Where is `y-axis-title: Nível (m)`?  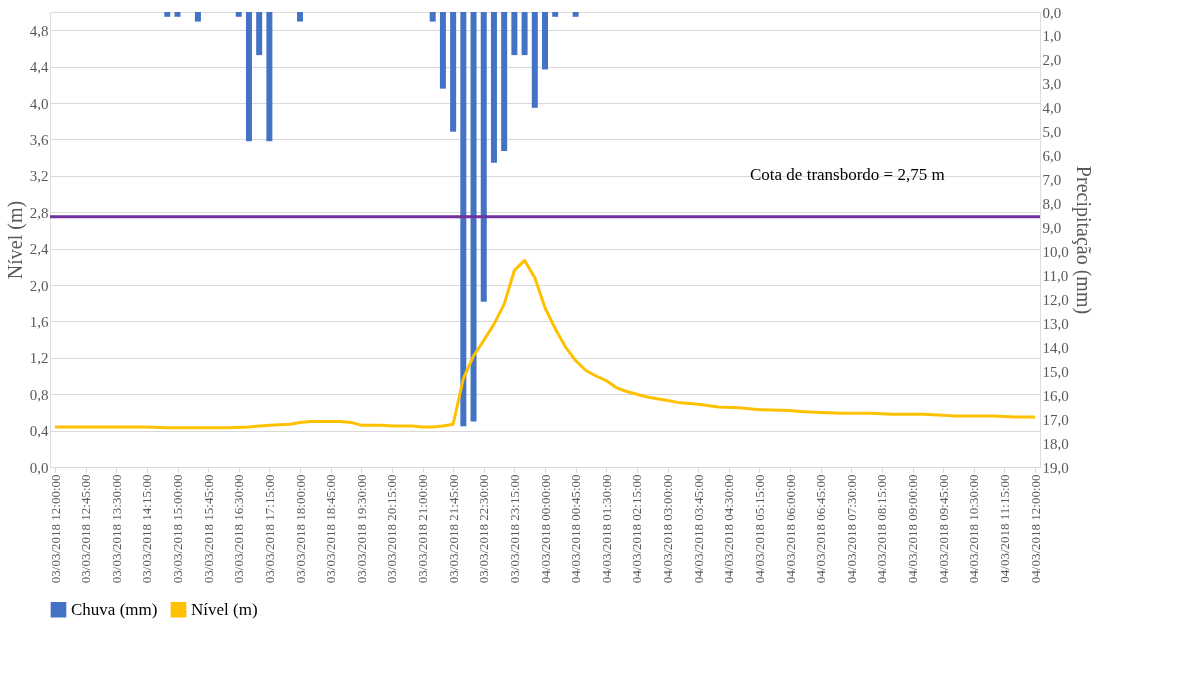
y-axis-title: Nível (m) is located at coordinates (15, 240).